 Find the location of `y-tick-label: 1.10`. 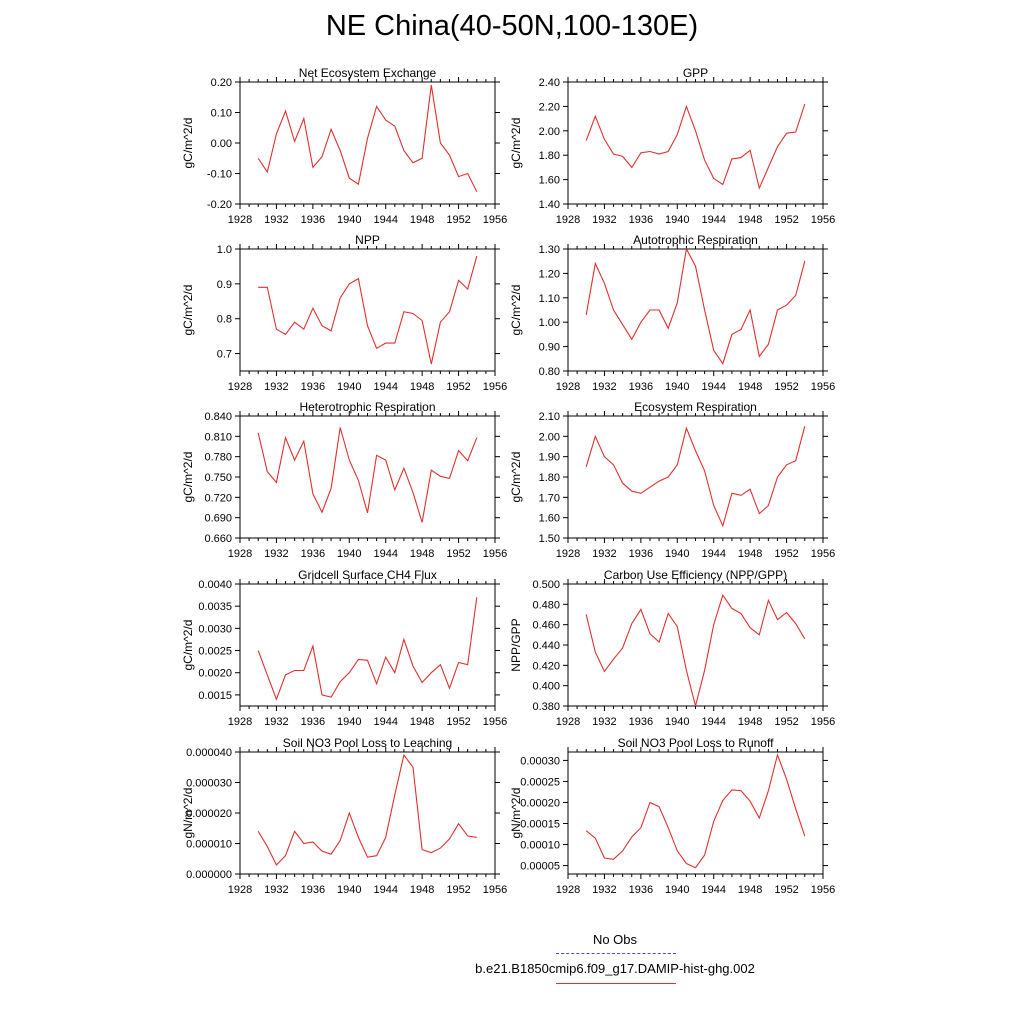

y-tick-label: 1.10 is located at coordinates (549, 299).